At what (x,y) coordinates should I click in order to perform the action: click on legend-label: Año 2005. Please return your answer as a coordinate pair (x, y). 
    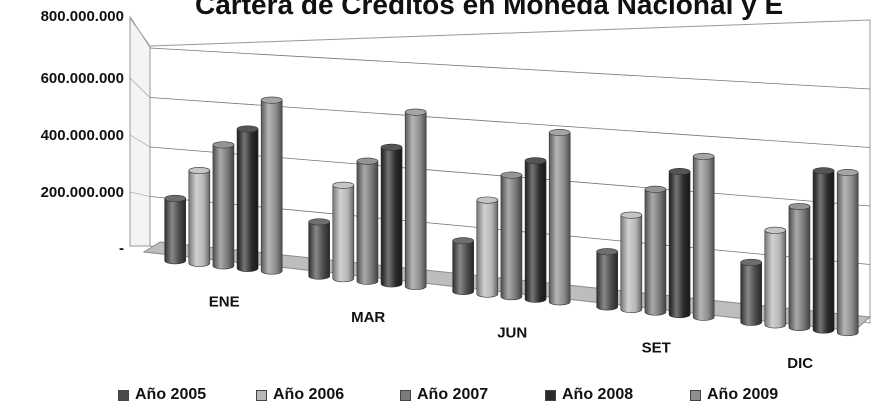
    Looking at the image, I should click on (171, 394).